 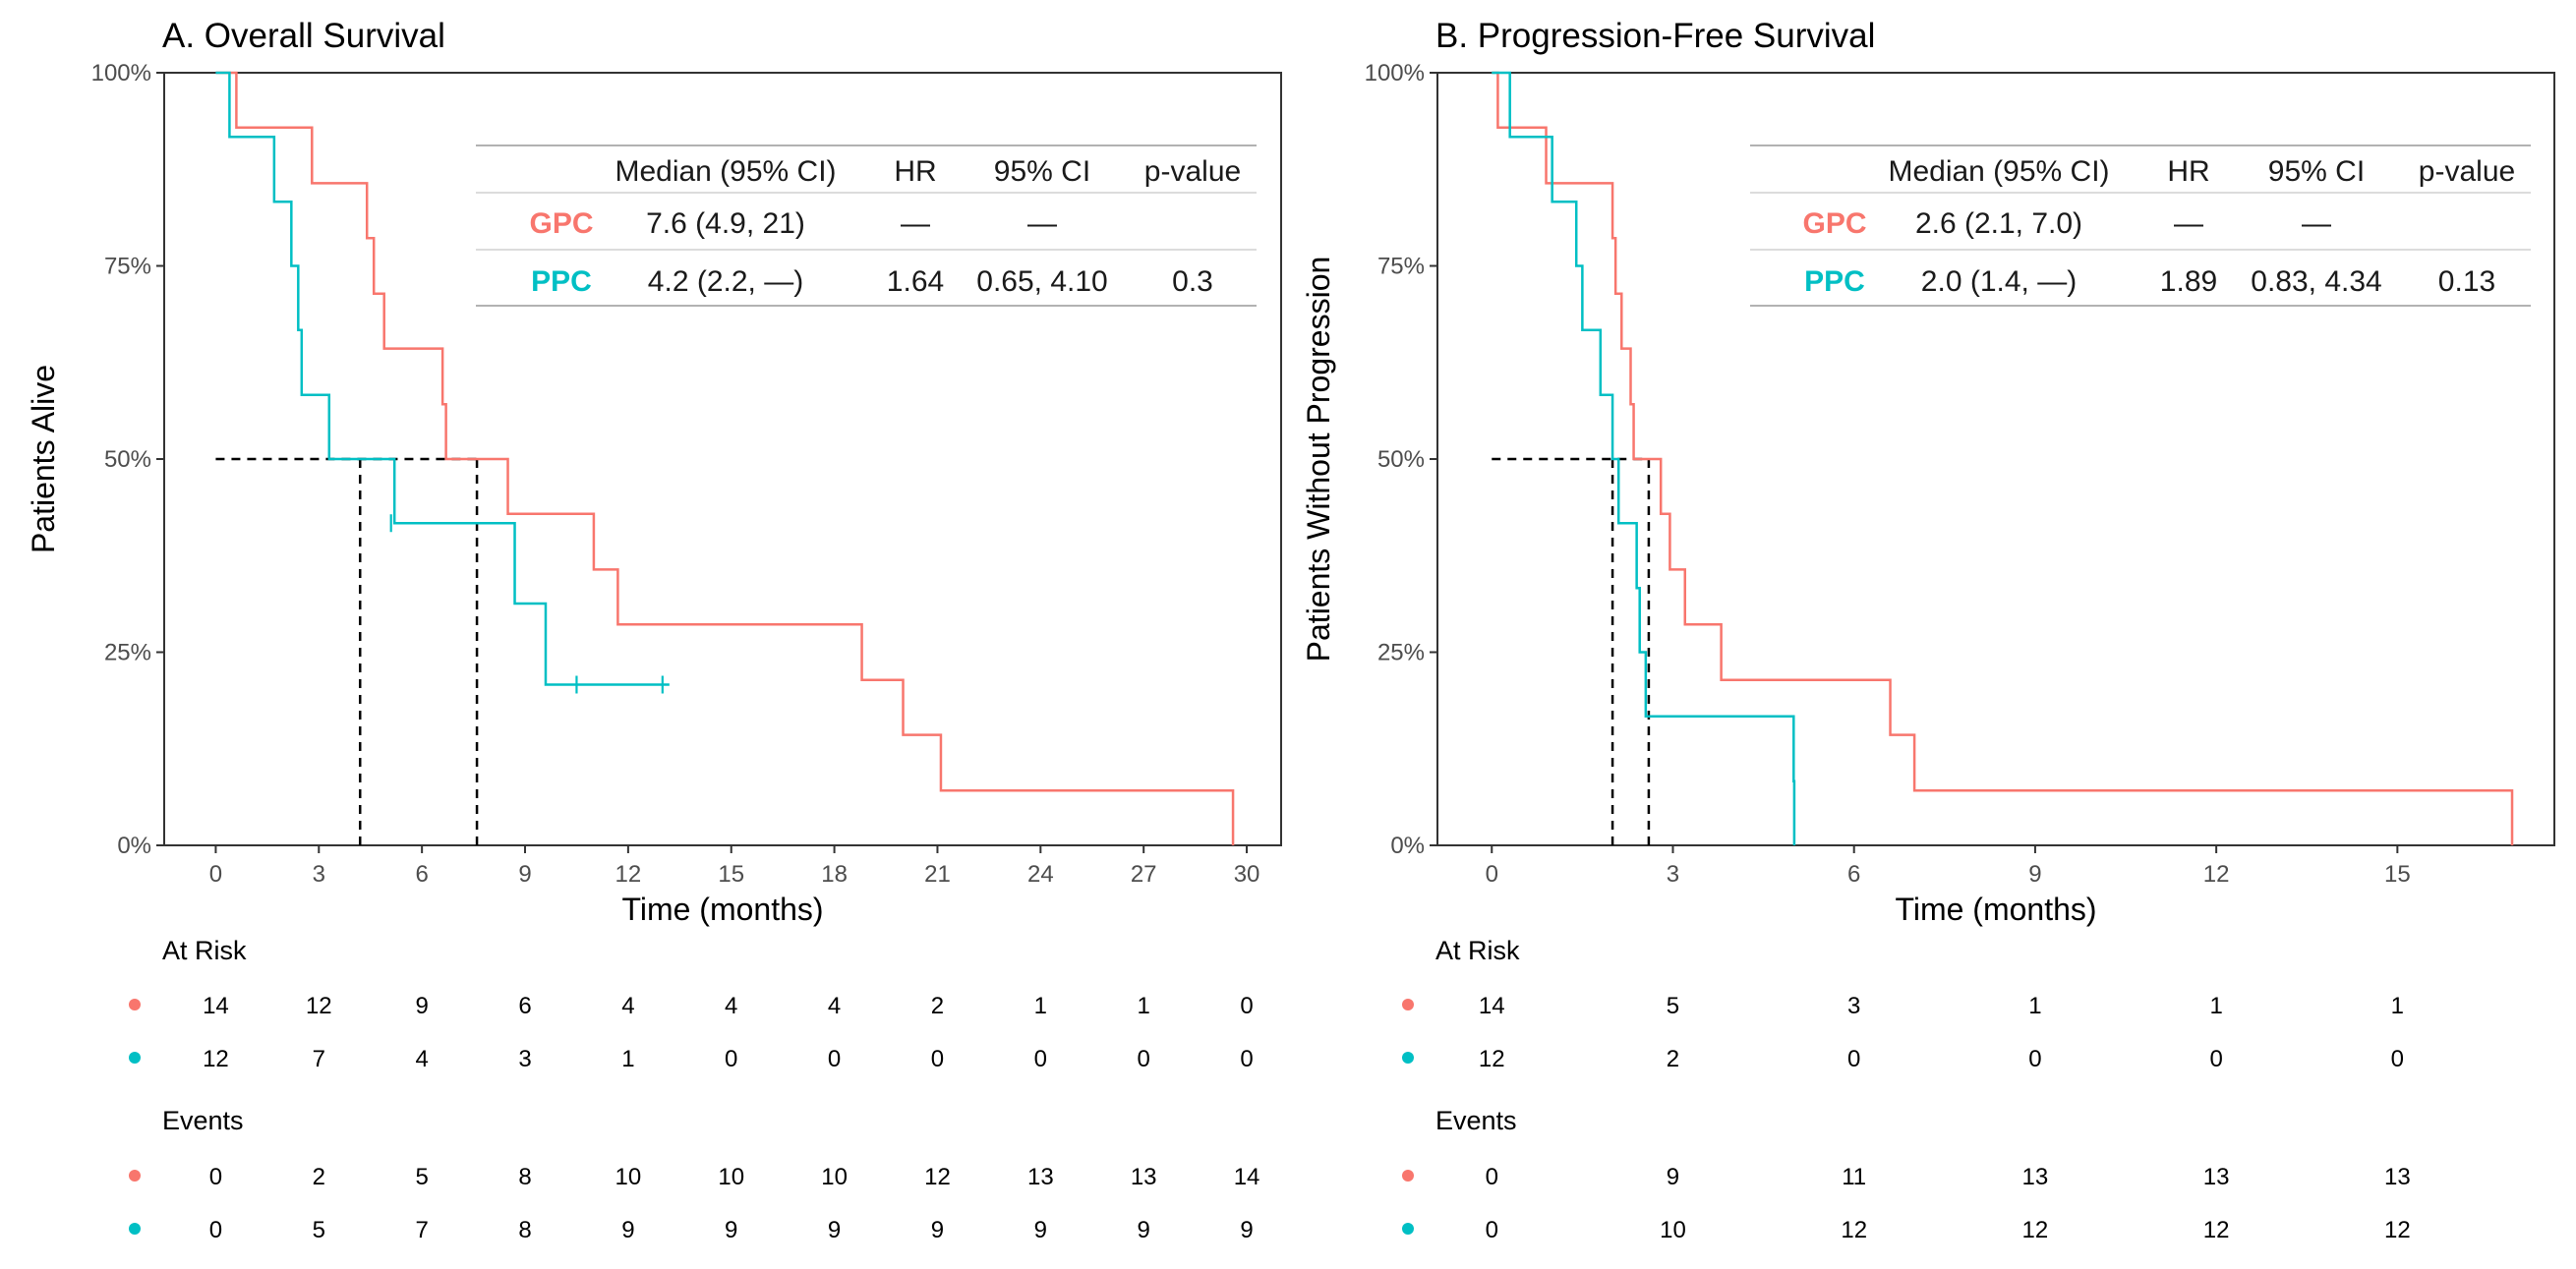 I want to click on x-tick-label: 6, so click(x=421, y=874).